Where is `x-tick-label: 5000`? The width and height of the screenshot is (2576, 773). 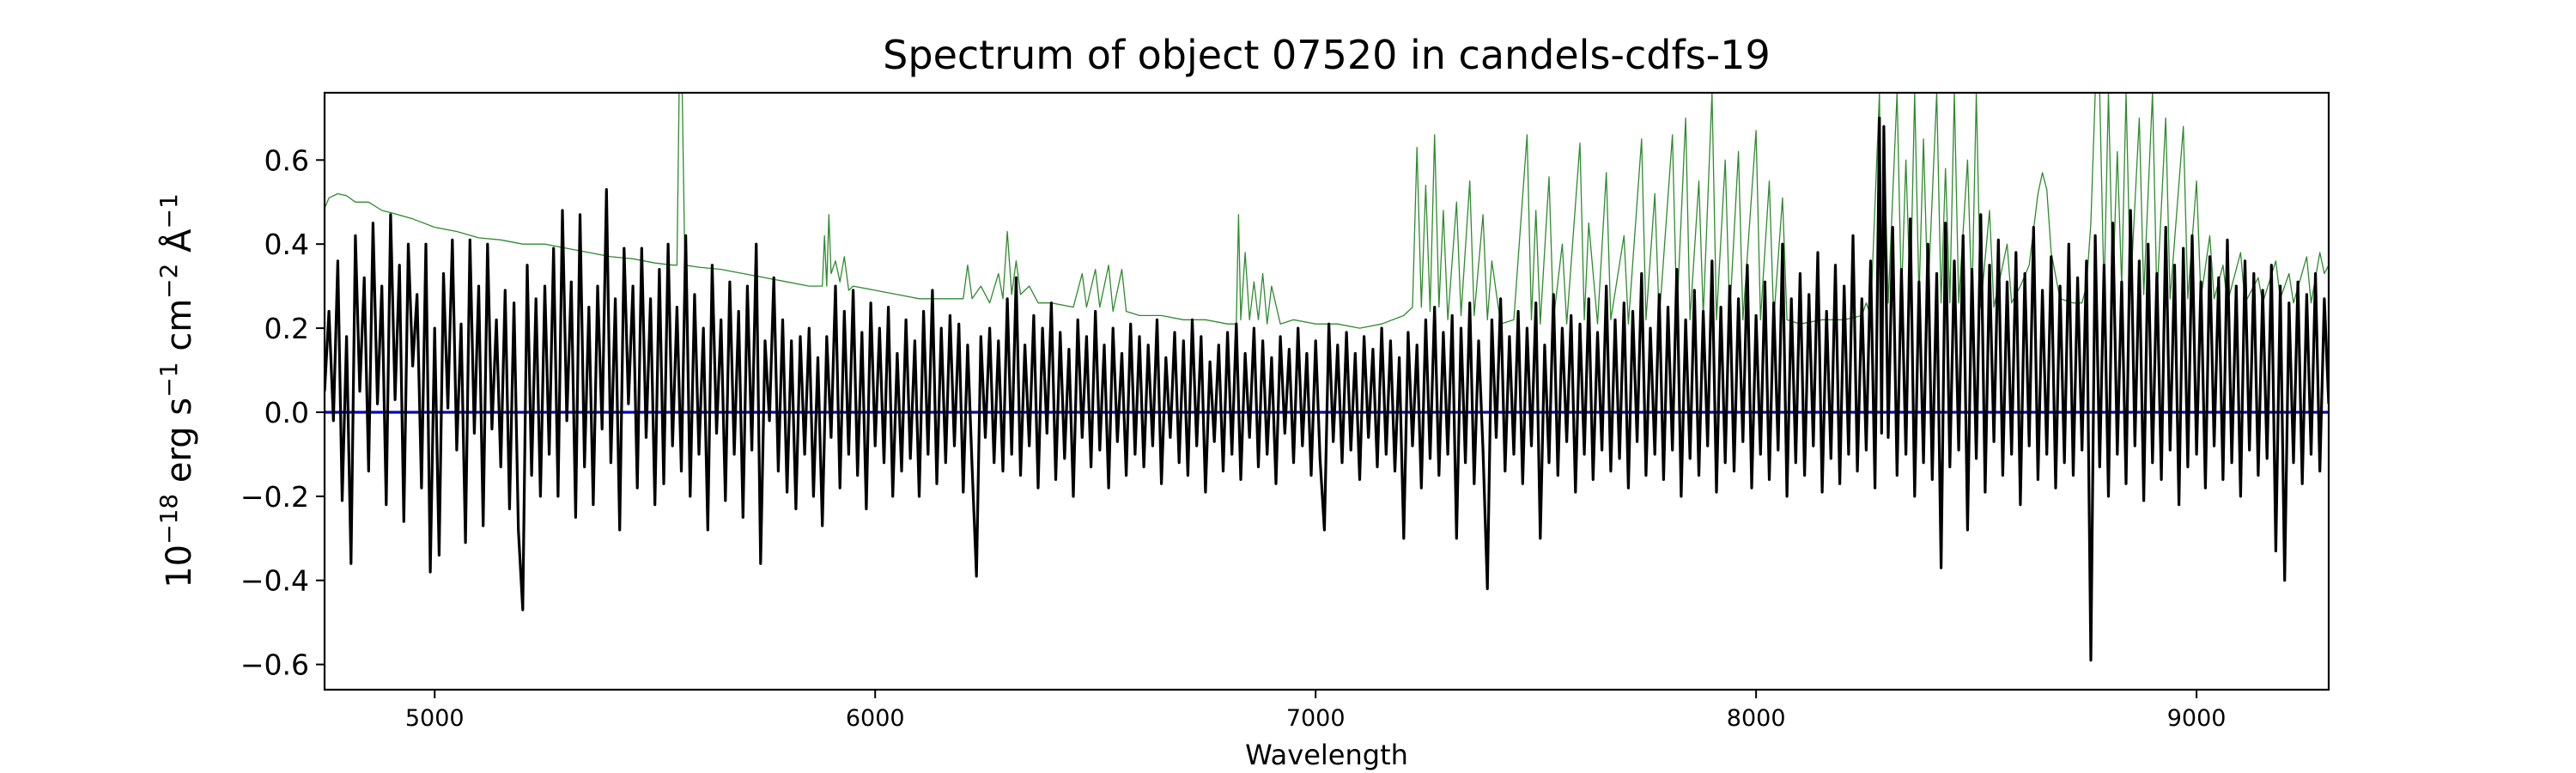 x-tick-label: 5000 is located at coordinates (435, 718).